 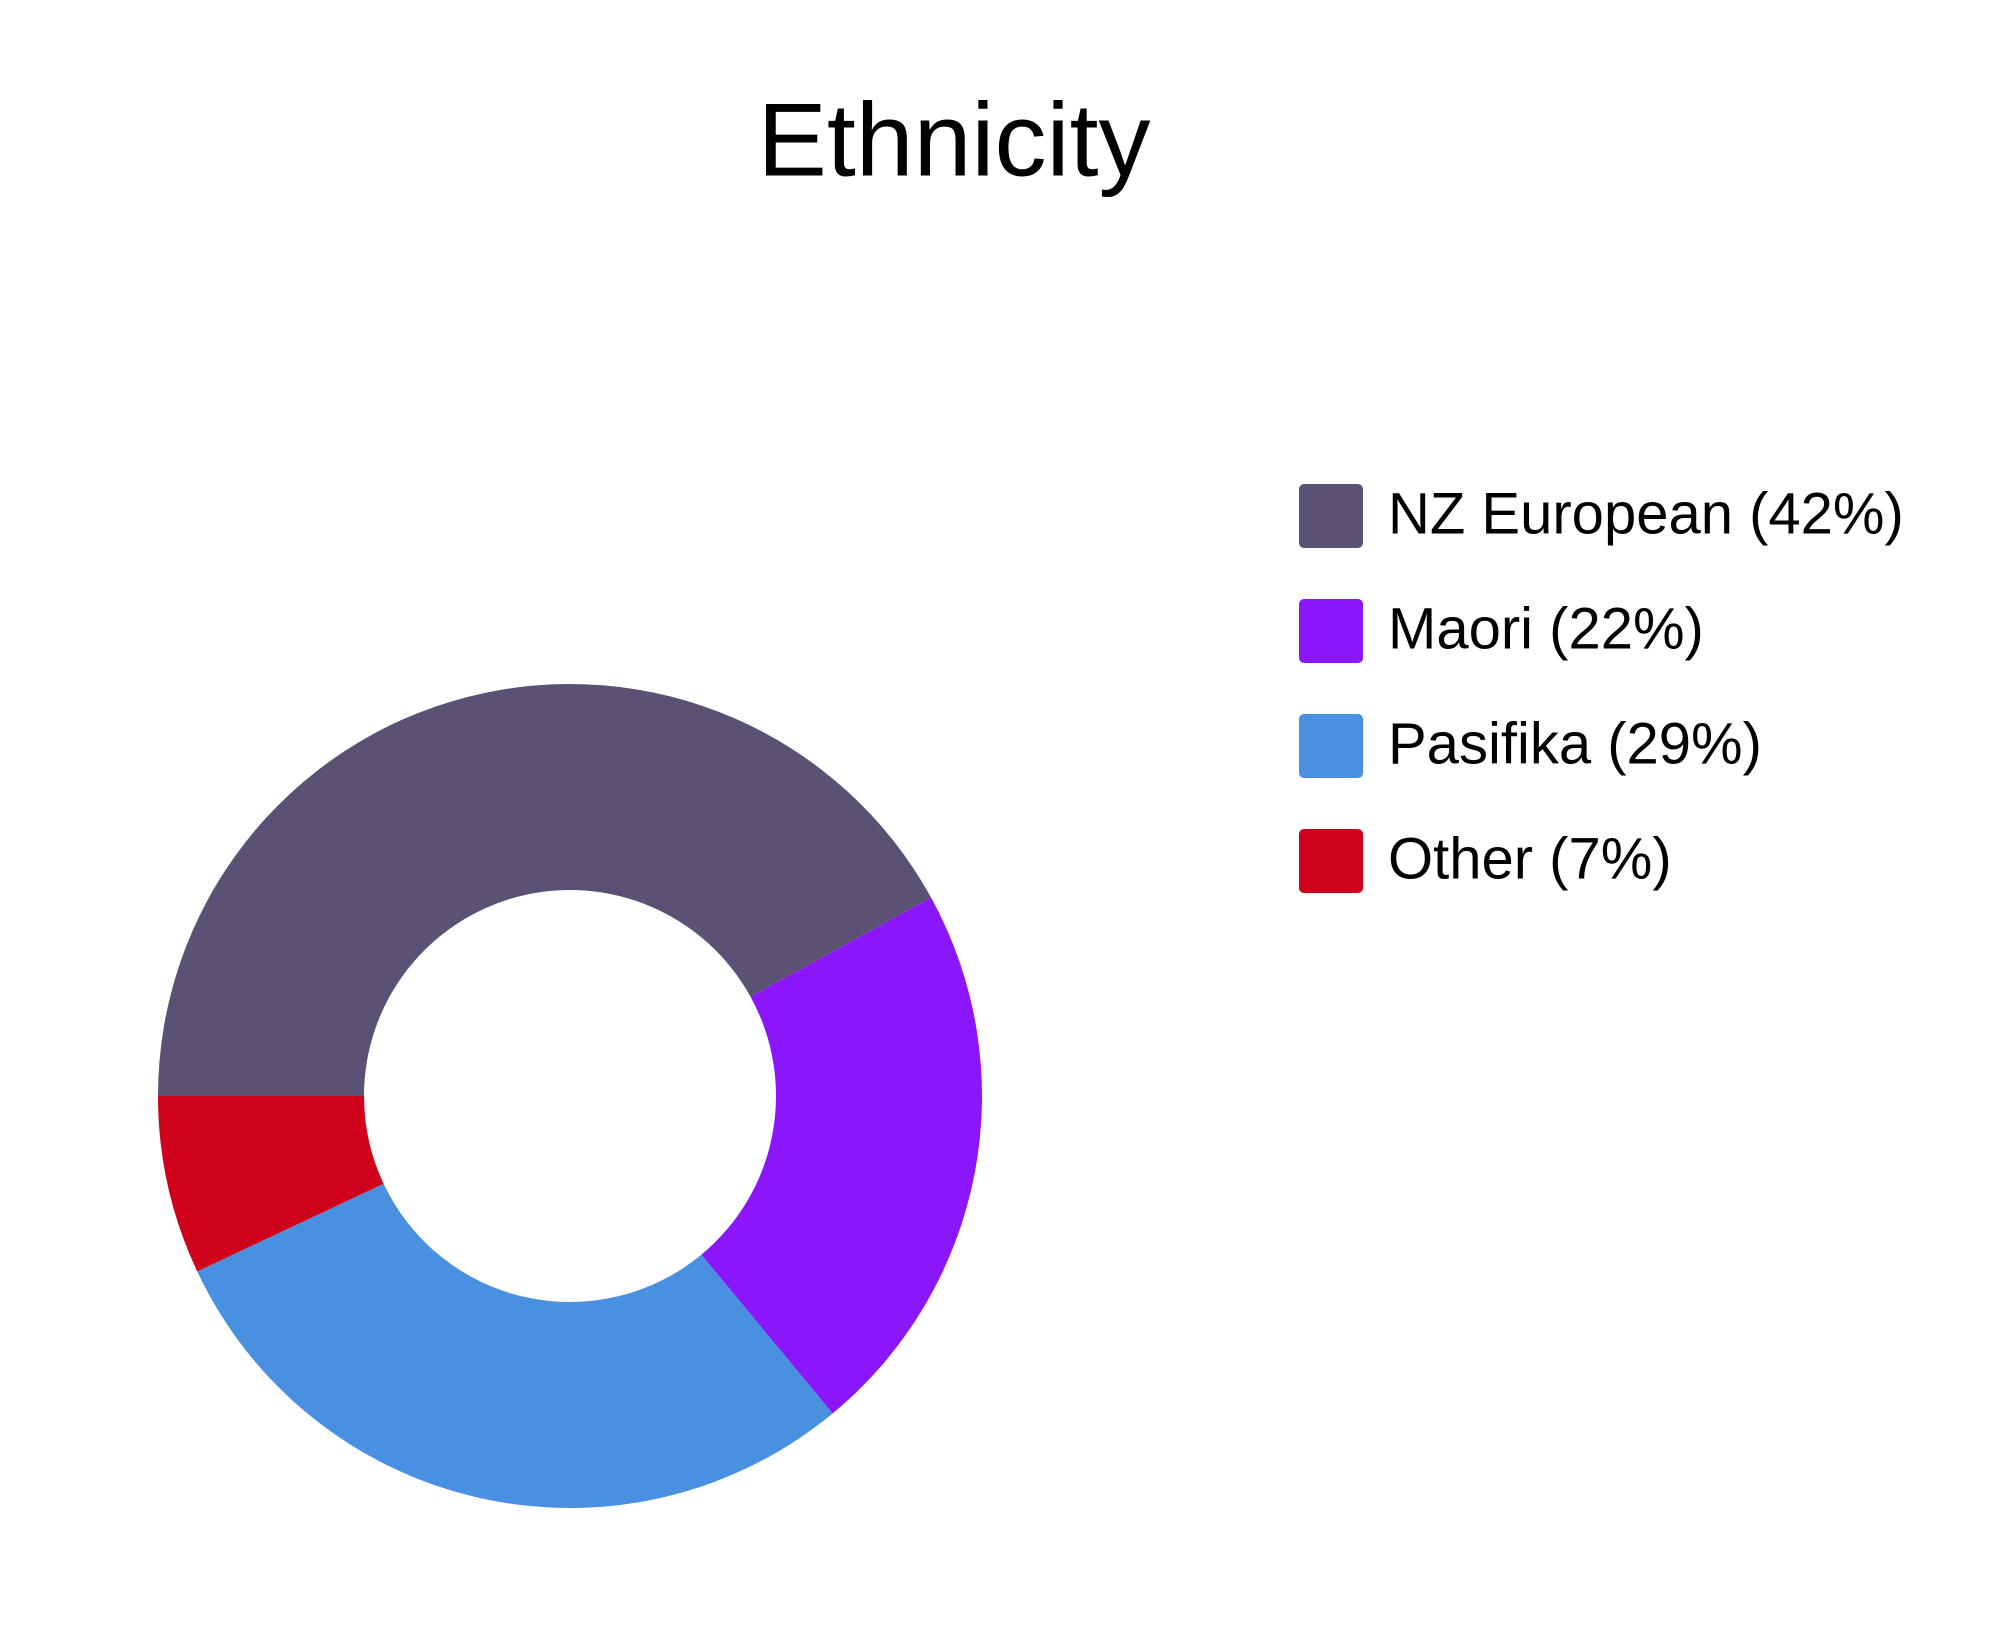 I want to click on legend-label: NZ European (42%), so click(x=1646, y=513).